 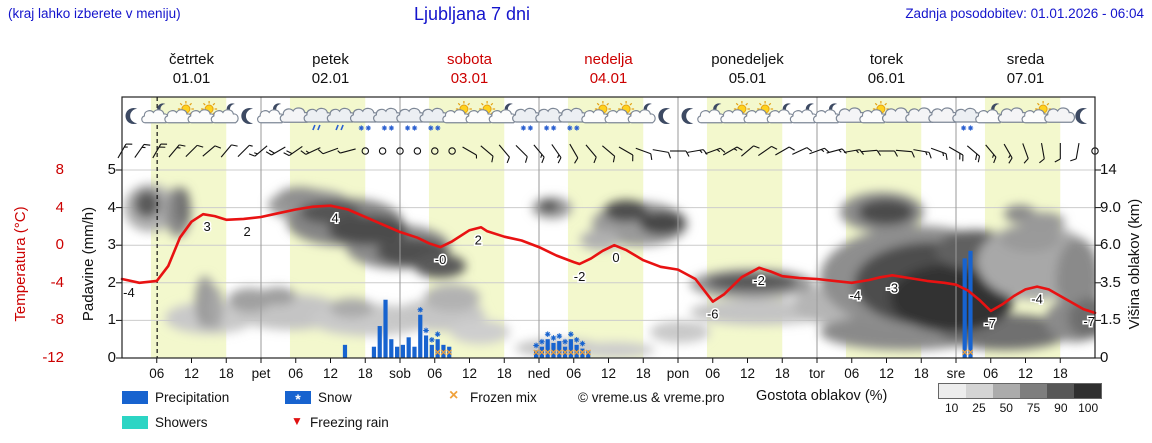 What do you see at coordinates (1110, 282) in the screenshot?
I see `cloud-height-tick-label: 3.5` at bounding box center [1110, 282].